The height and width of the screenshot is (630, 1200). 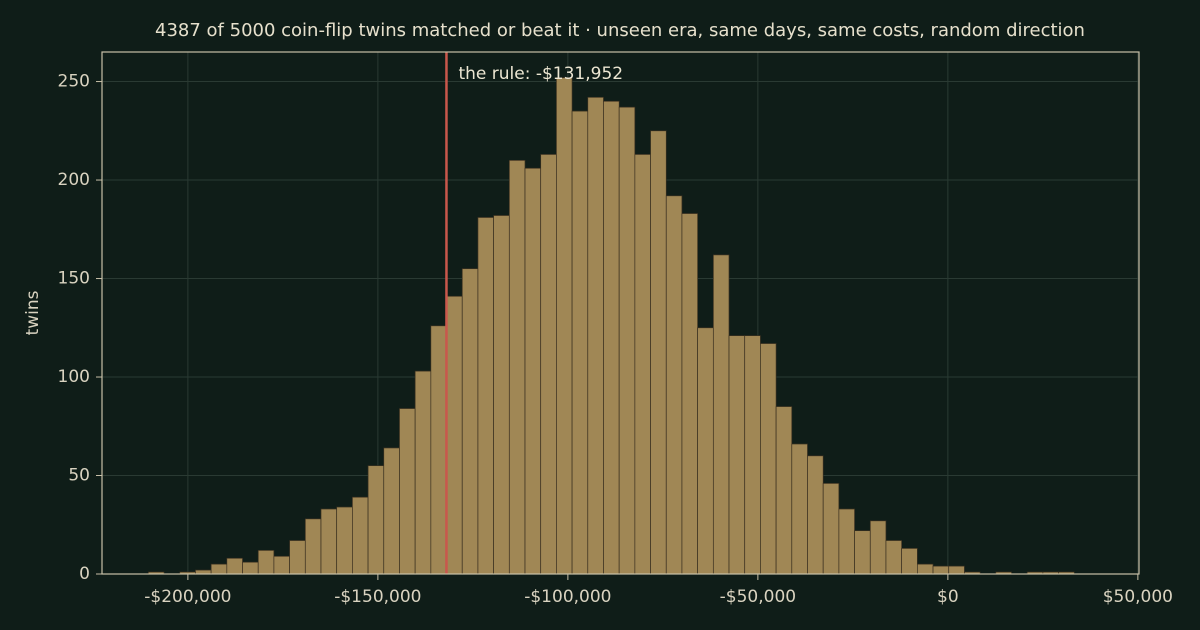 What do you see at coordinates (187, 597) in the screenshot?
I see `x-tick-label: -$200,000` at bounding box center [187, 597].